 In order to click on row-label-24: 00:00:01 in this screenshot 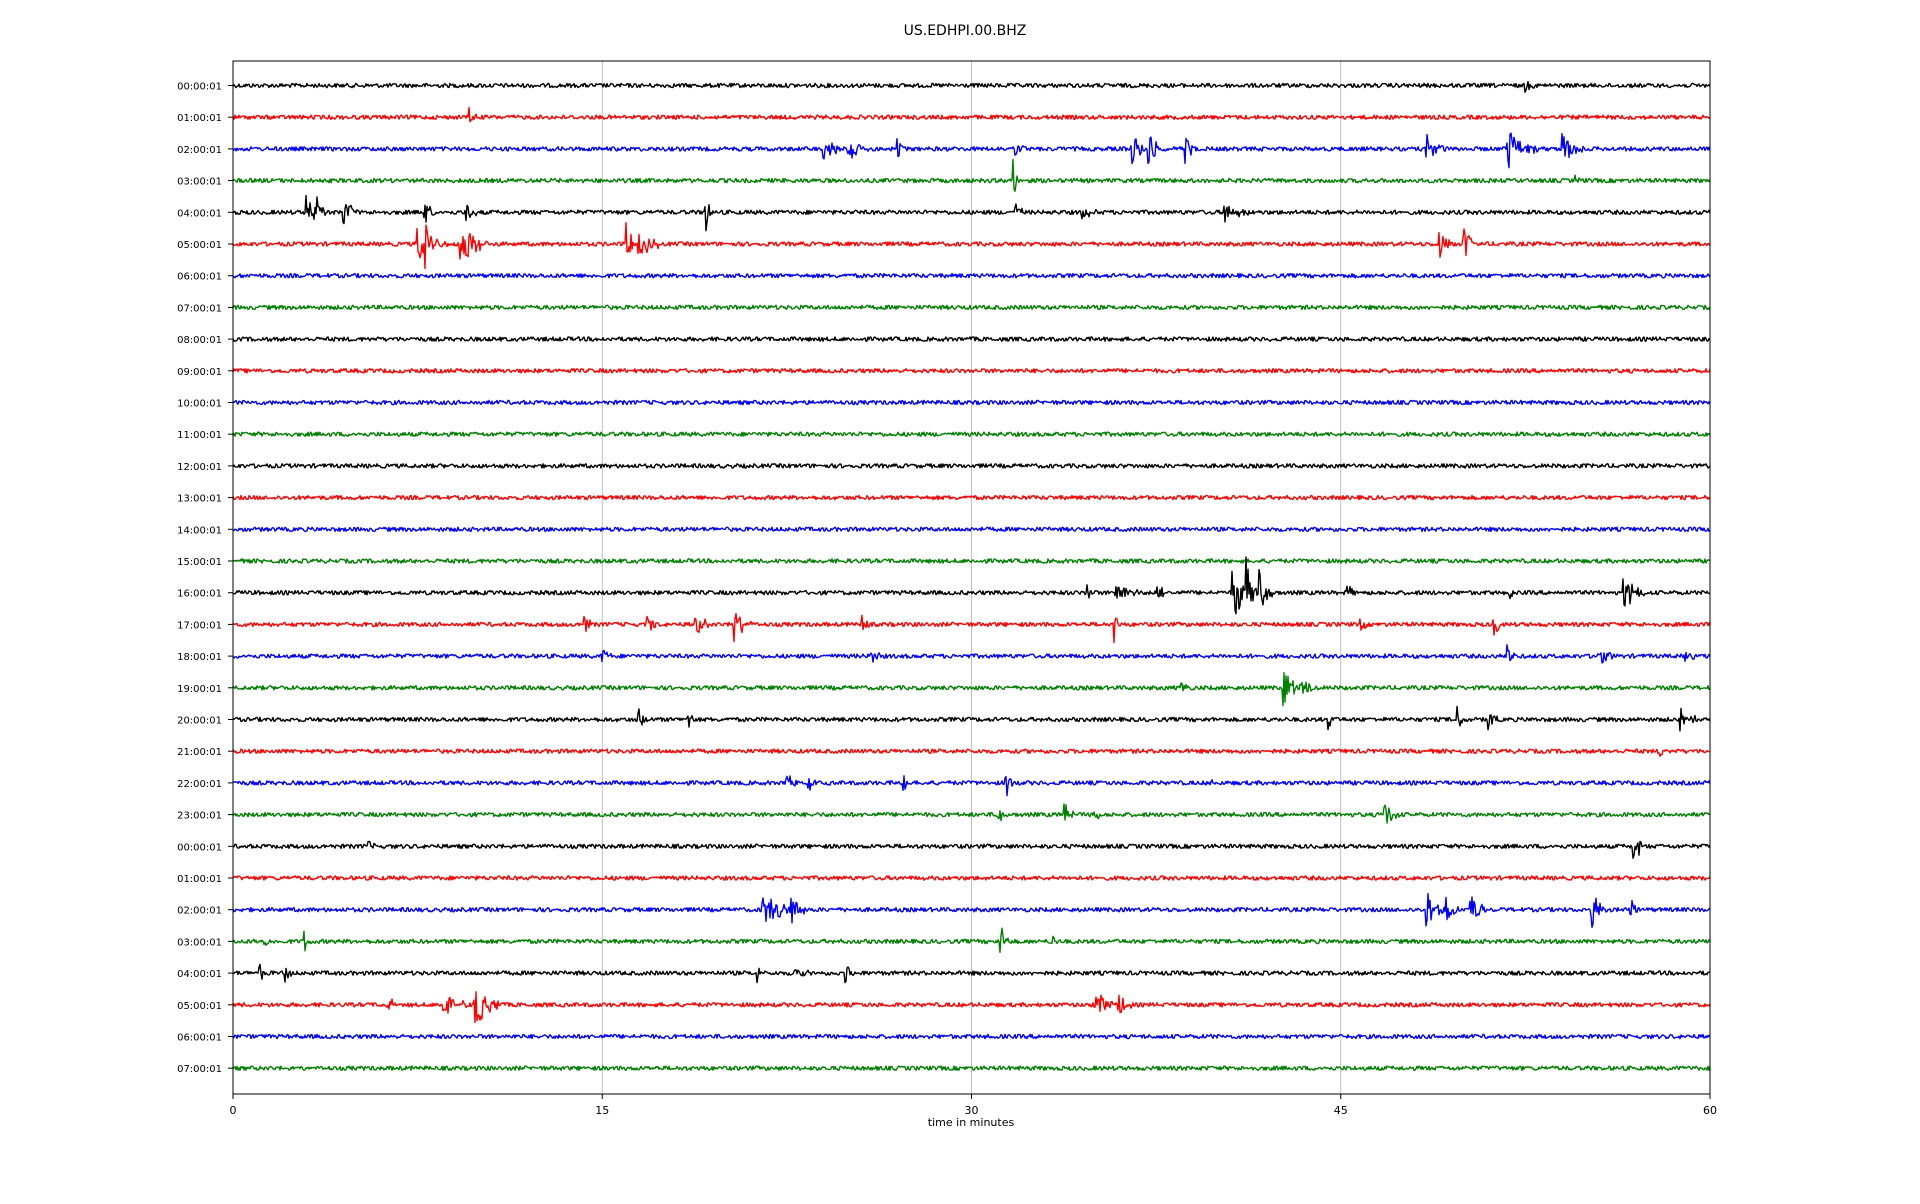, I will do `click(199, 847)`.